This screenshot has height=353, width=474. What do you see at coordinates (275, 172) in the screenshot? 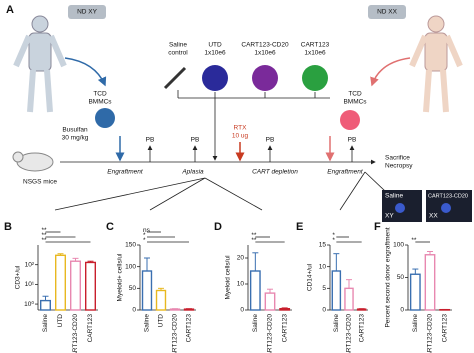
I see `label: CART depletion` at bounding box center [275, 172].